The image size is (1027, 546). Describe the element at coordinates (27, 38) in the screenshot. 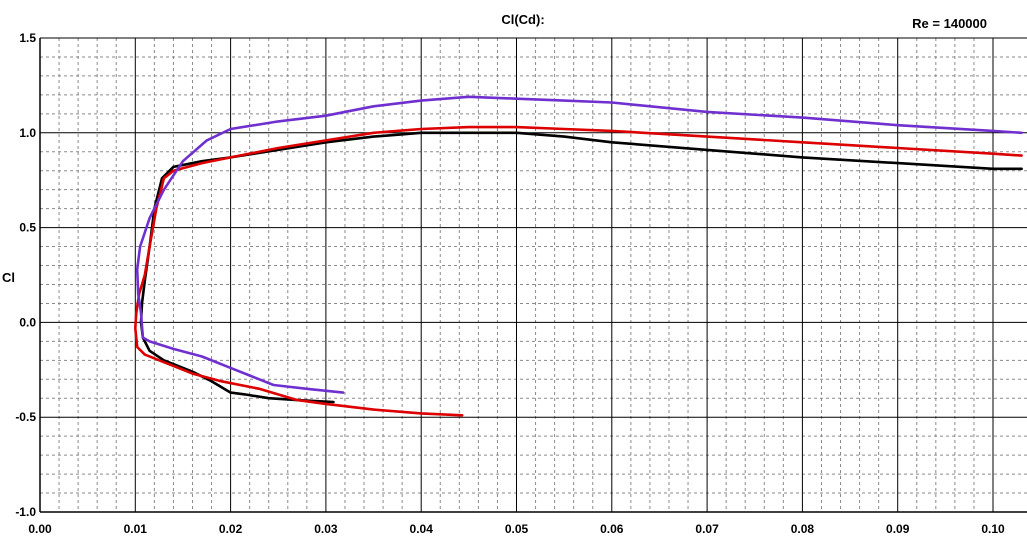

I see `y-tick-label: 1.5` at that location.